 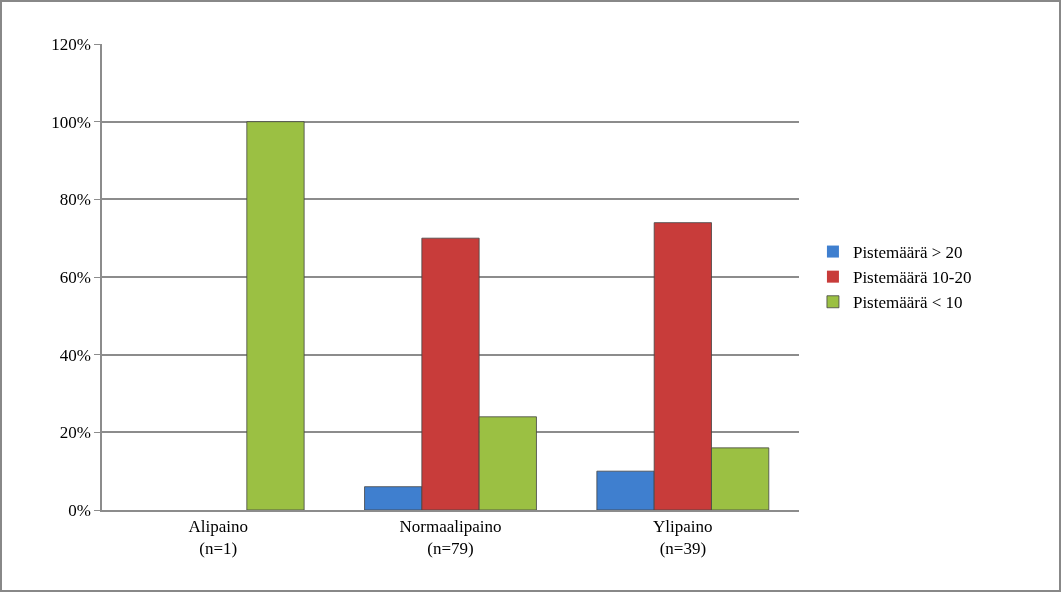 I want to click on y-tick-label: 100%, so click(x=71, y=122).